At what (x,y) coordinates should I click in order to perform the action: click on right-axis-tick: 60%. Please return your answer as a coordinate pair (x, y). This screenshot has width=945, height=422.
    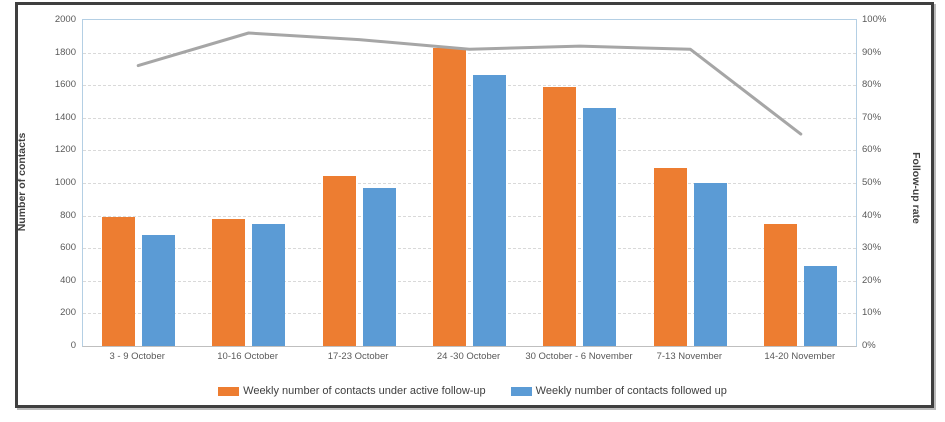
    Looking at the image, I should click on (872, 150).